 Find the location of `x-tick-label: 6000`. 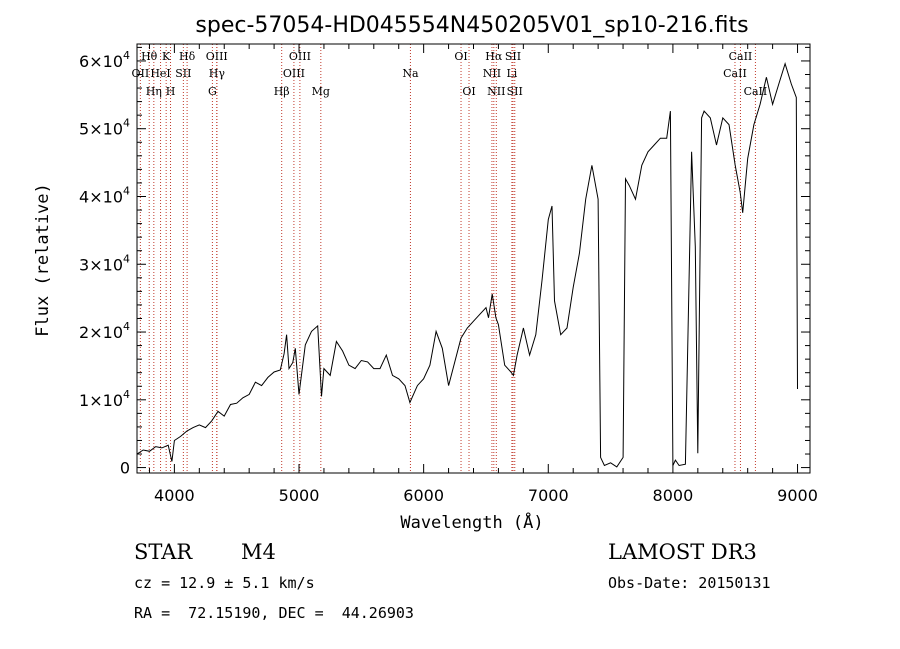

x-tick-label: 6000 is located at coordinates (423, 495).